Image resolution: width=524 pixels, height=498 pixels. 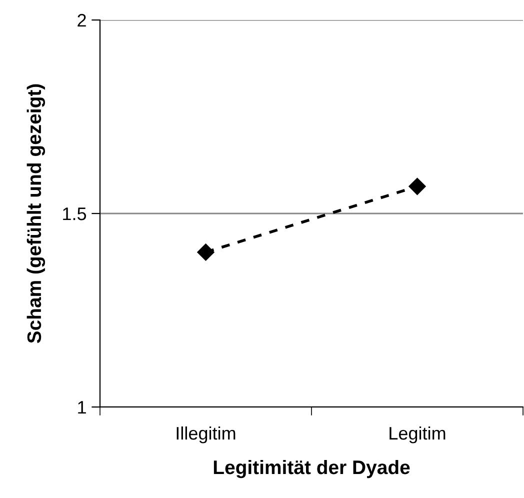 I want to click on y-tick-label: 1.5, so click(x=74, y=214).